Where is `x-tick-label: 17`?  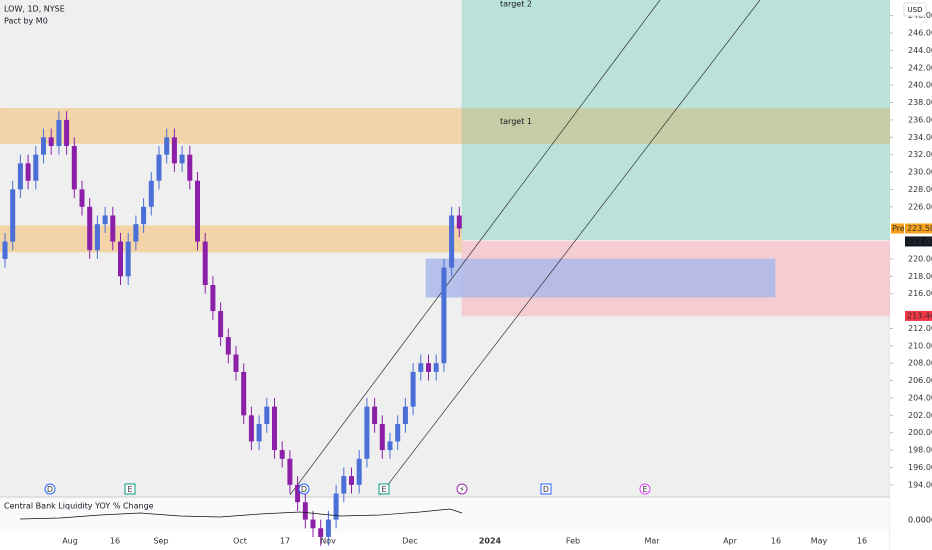
x-tick-label: 17 is located at coordinates (285, 541).